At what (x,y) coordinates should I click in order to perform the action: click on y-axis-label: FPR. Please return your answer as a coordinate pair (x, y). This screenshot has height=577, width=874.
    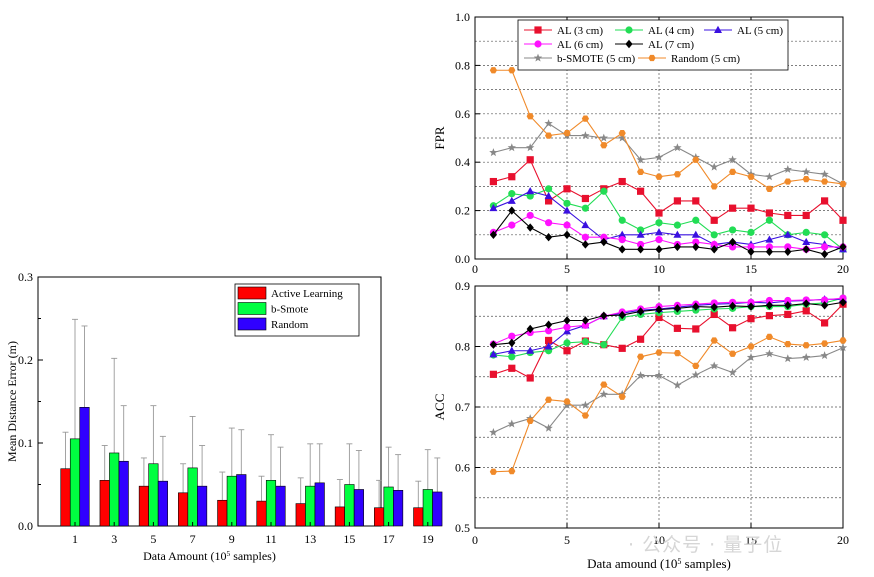
    Looking at the image, I should click on (439, 137).